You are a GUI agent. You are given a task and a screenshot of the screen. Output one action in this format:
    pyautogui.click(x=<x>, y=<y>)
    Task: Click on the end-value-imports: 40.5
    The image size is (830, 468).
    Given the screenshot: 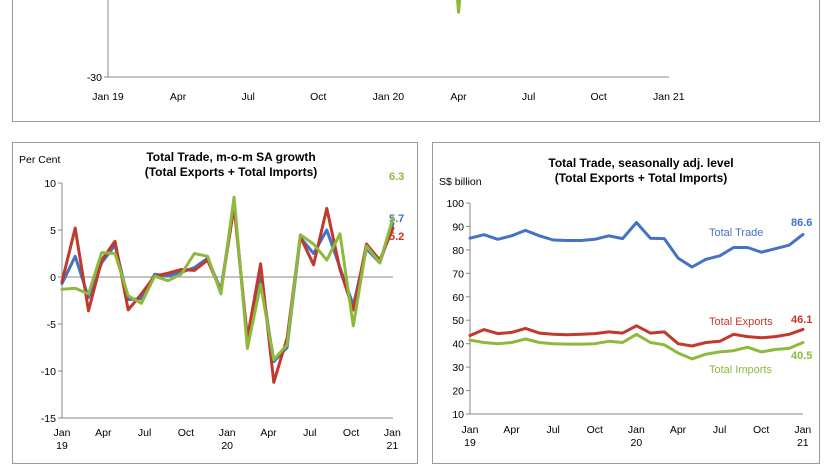 What is the action you would take?
    pyautogui.click(x=801, y=356)
    